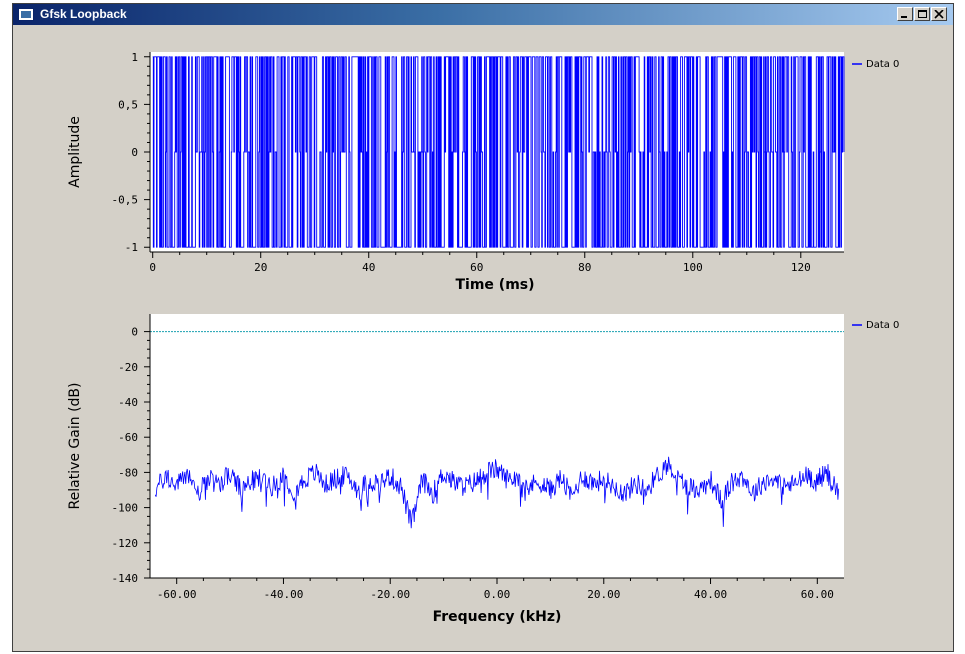  Describe the element at coordinates (584, 267) in the screenshot. I see `time-x-tick-label: 80` at that location.